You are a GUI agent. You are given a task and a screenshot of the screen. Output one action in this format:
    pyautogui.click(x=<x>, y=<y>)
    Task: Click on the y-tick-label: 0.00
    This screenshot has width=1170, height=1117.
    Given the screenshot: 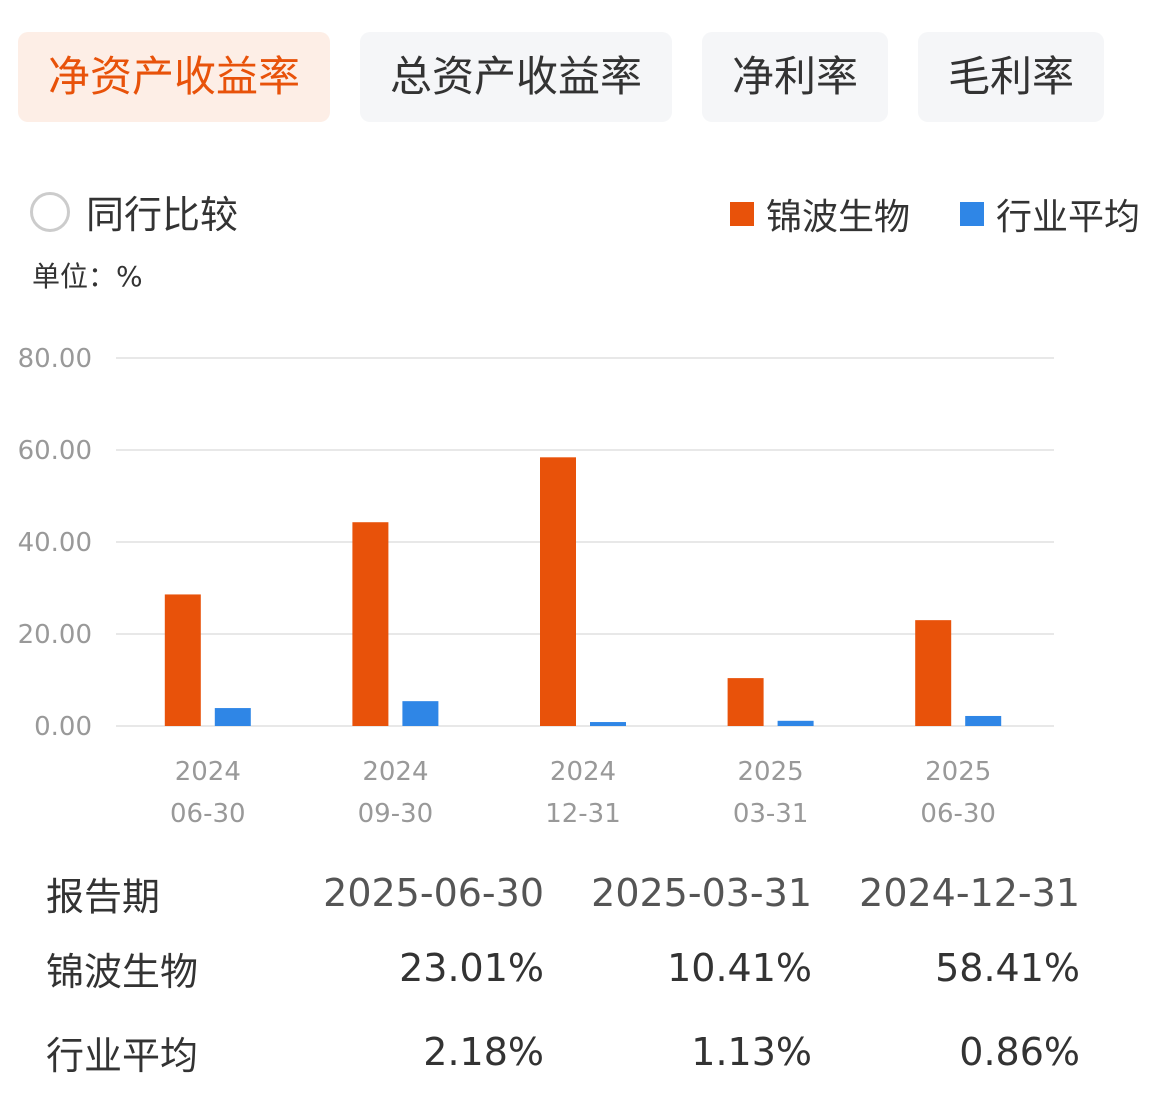 What is the action you would take?
    pyautogui.click(x=63, y=727)
    